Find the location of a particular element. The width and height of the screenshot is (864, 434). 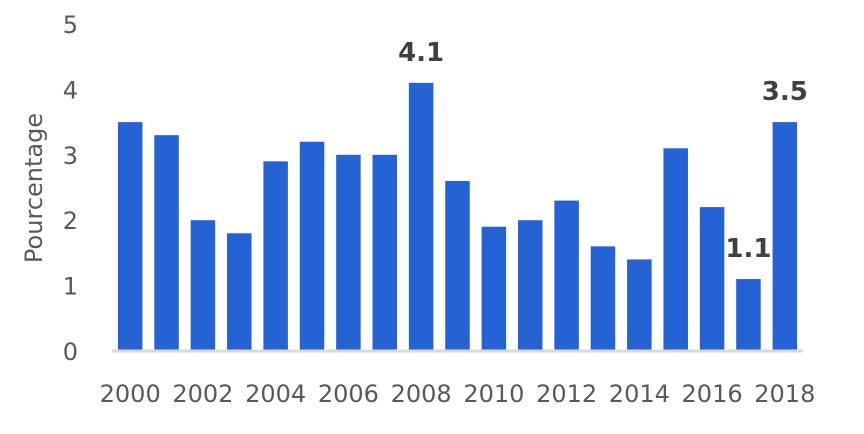

y-axis-title: Pourcentage is located at coordinates (34, 188).